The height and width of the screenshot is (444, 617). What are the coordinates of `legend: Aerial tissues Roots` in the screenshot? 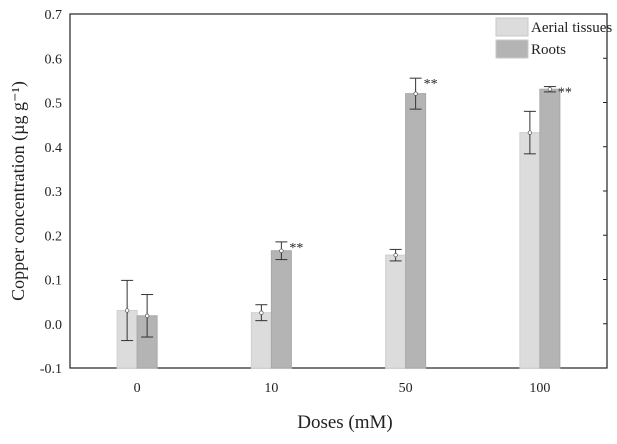 It's located at (553, 38).